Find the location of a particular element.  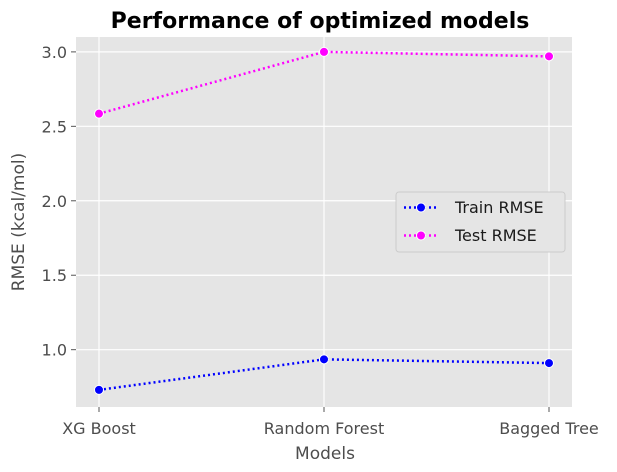

x-tick-label: Bagged Tree is located at coordinates (549, 428).